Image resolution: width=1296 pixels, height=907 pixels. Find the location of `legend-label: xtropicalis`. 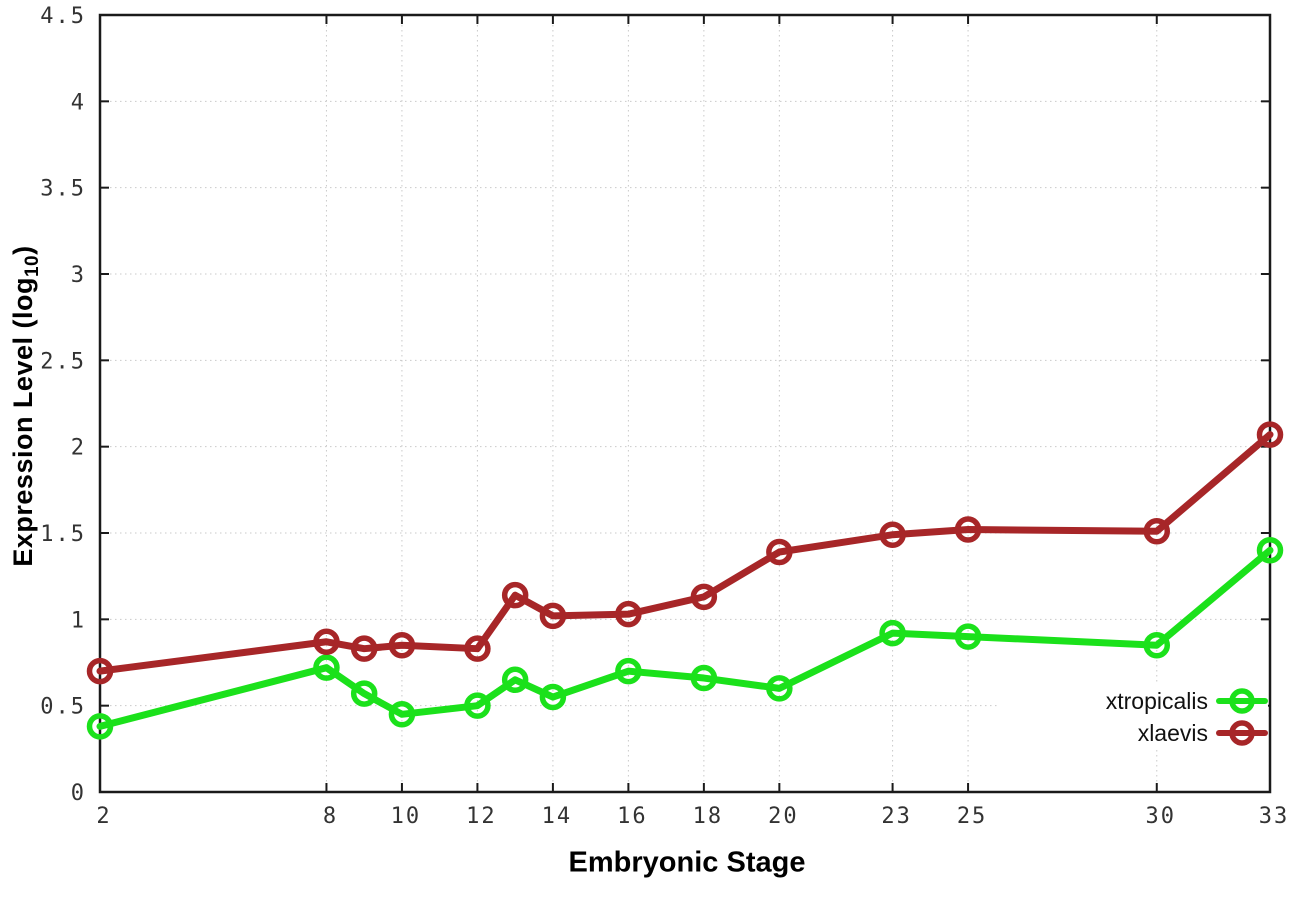

legend-label: xtropicalis is located at coordinates (1156, 700).